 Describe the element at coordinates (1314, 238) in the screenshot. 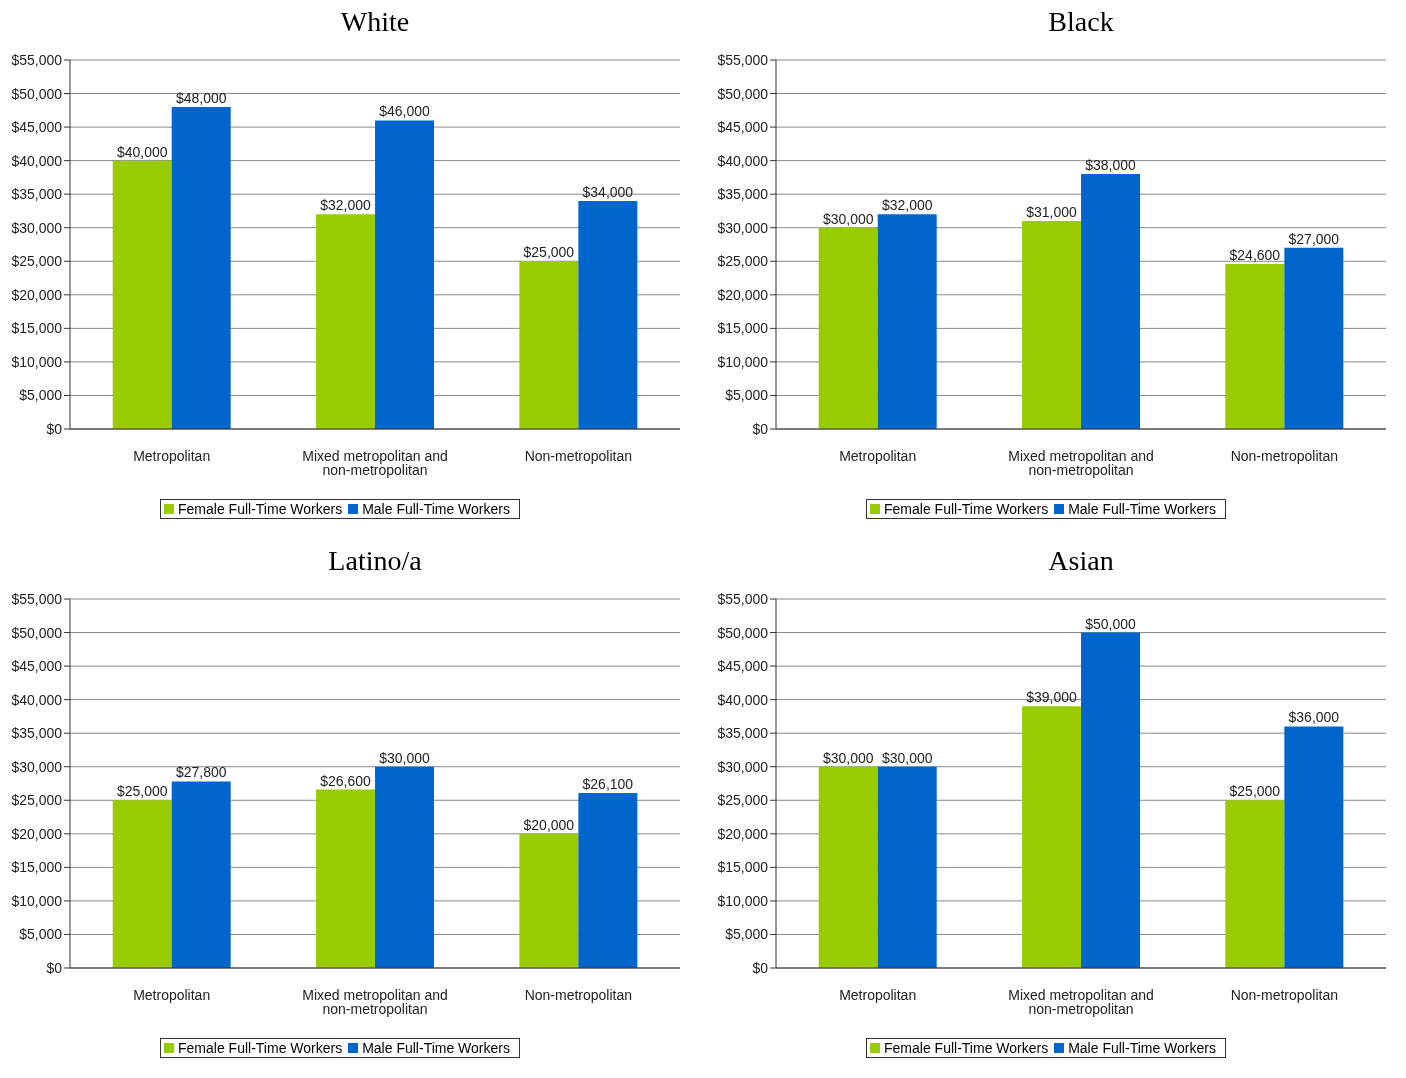

I see `data-label: $27,000` at that location.